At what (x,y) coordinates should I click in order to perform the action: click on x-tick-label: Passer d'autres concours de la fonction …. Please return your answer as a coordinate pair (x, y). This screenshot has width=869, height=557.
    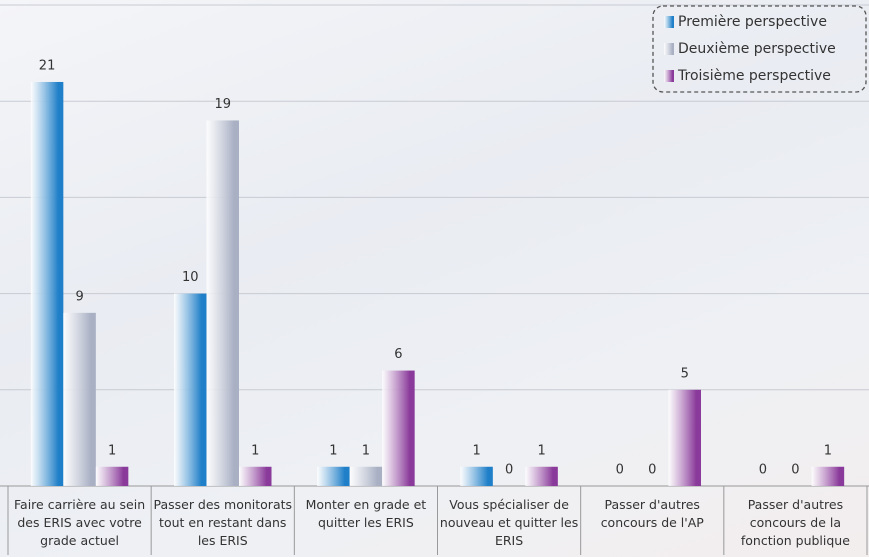
    Looking at the image, I should click on (795, 522).